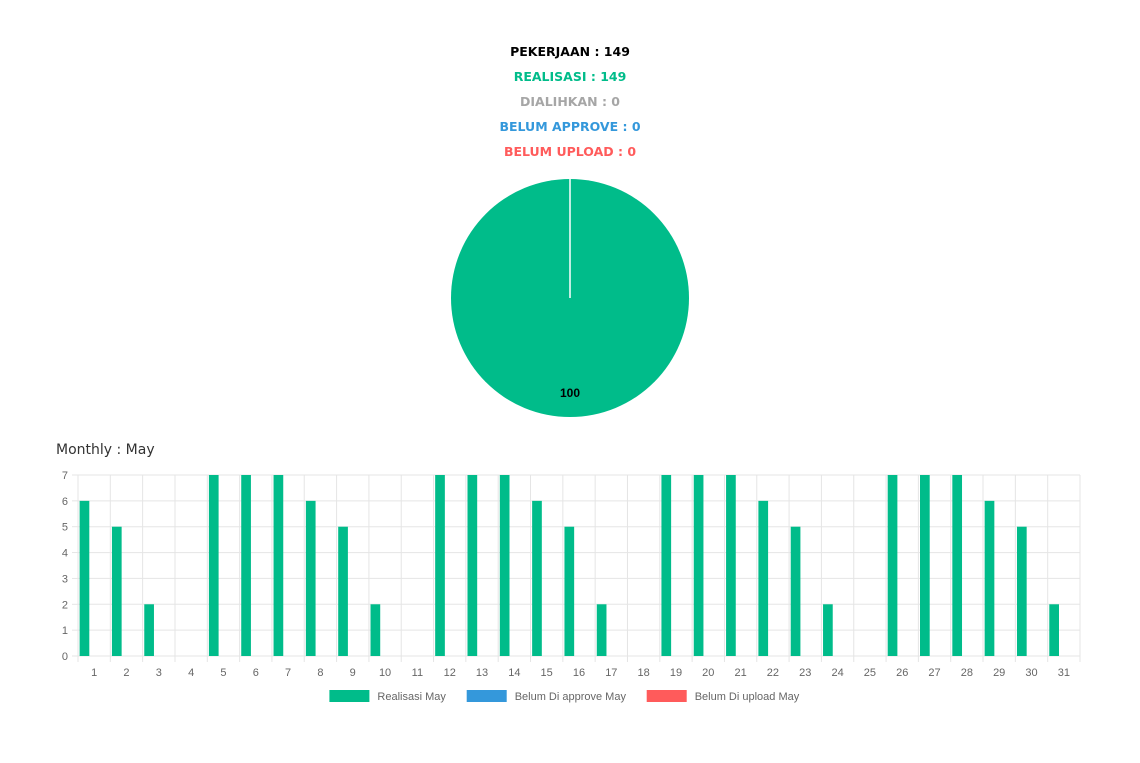  I want to click on x-tick-label: 20, so click(708, 673).